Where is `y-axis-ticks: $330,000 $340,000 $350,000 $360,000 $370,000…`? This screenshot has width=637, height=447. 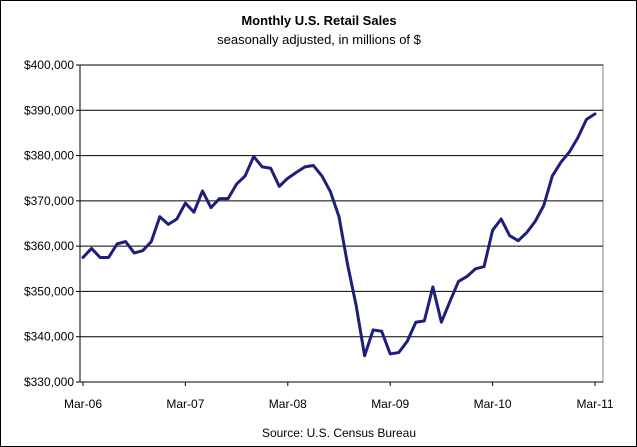 y-axis-ticks: $330,000 $340,000 $350,000 $360,000 $370,000… is located at coordinates (52, 223).